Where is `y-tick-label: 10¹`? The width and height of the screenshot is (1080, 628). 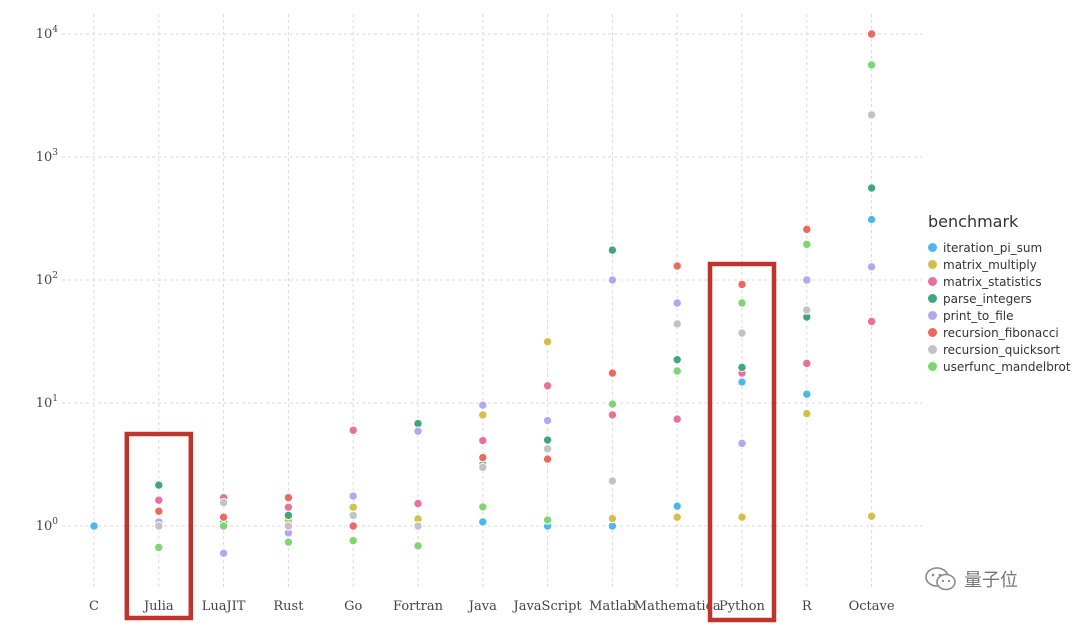
y-tick-label: 10¹ is located at coordinates (47, 402).